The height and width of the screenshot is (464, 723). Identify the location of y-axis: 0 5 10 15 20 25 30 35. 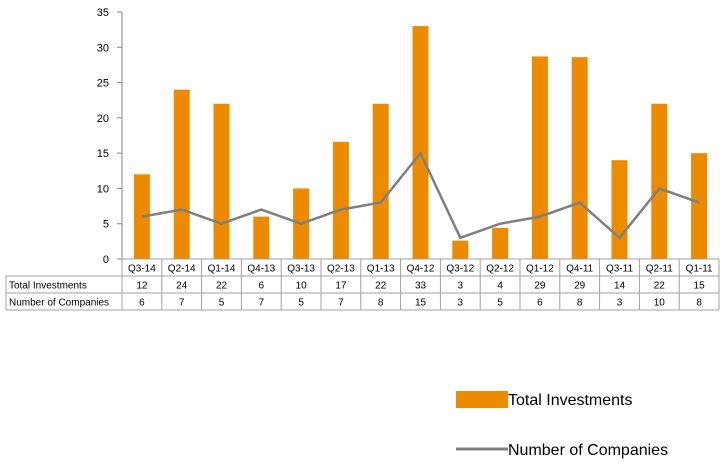
(110, 136).